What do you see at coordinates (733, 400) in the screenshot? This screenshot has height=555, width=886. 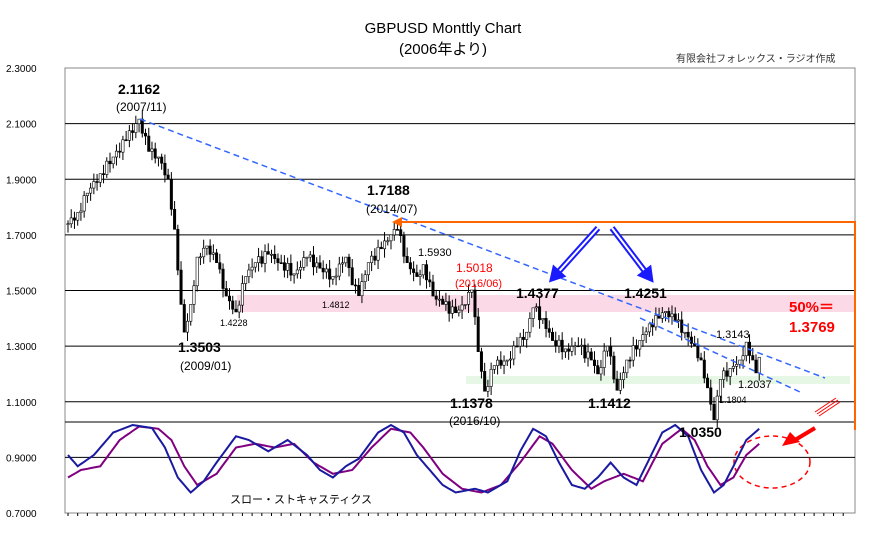 I see `annotation-low-2023b: 1.1804` at bounding box center [733, 400].